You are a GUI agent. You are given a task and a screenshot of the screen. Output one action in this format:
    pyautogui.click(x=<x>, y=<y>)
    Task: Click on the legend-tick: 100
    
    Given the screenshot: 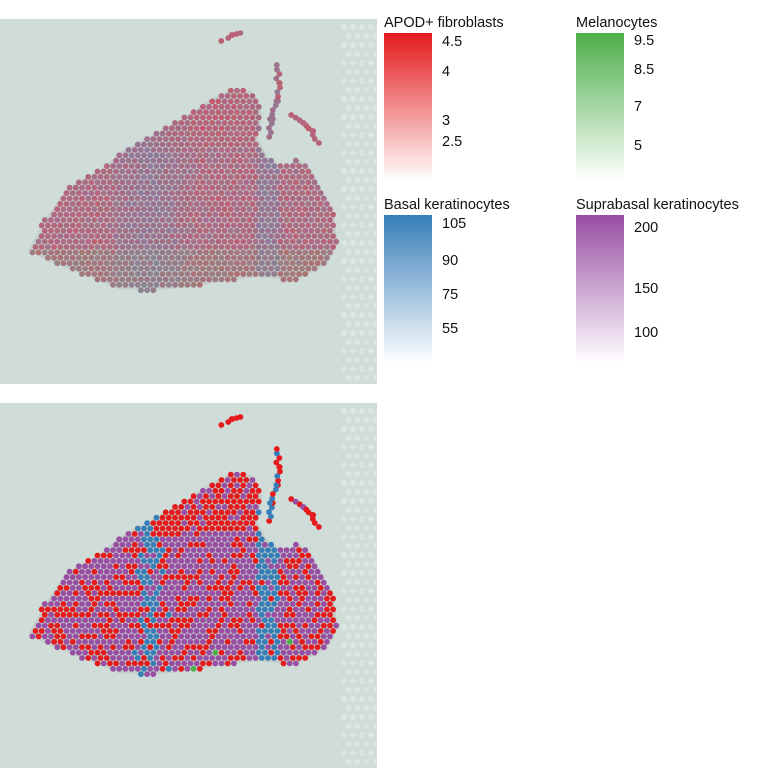 What is the action you would take?
    pyautogui.click(x=646, y=333)
    